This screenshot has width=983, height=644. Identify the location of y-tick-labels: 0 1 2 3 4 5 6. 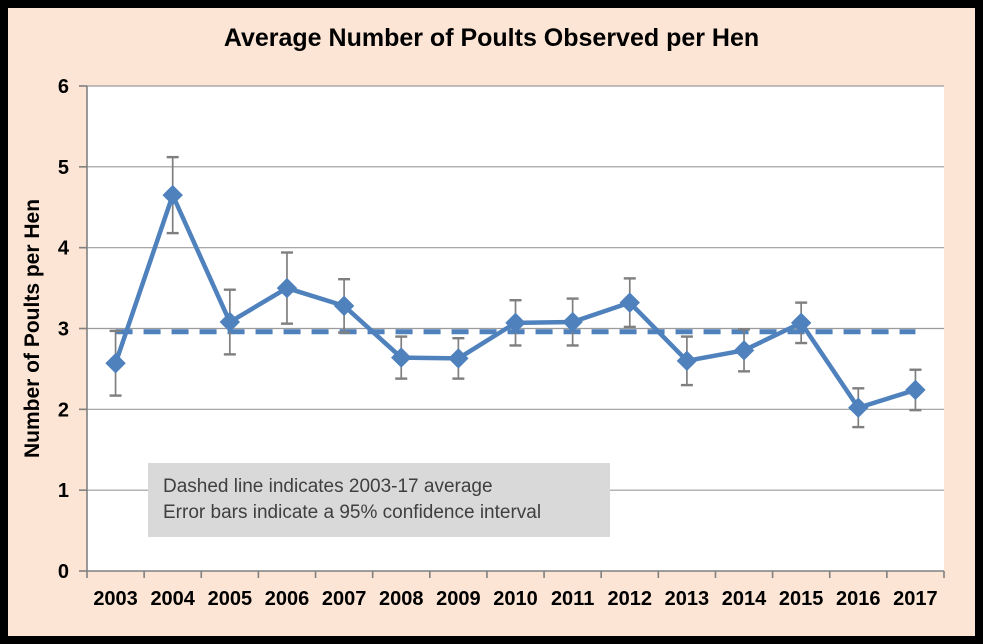
(64, 329).